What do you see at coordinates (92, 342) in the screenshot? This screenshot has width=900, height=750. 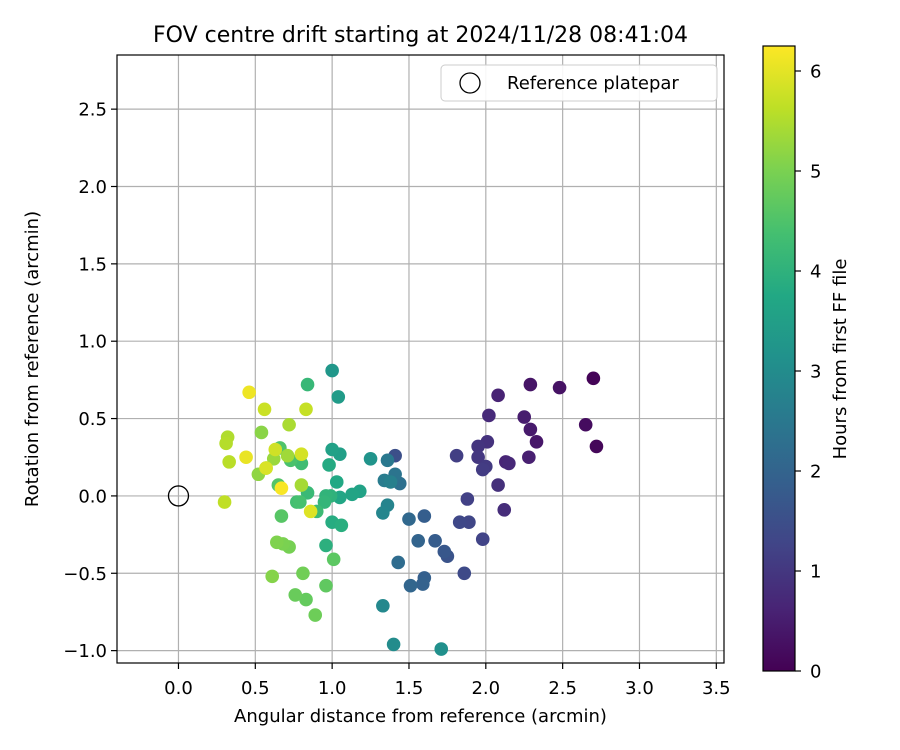 I see `y-tick-label: 1.0` at bounding box center [92, 342].